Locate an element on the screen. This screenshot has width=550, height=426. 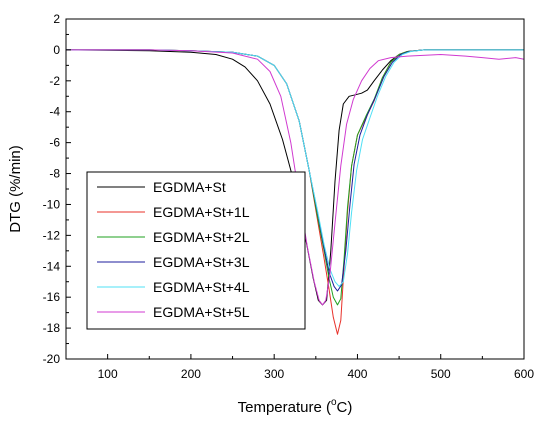
y-tick-label: -20 is located at coordinates (52, 359).